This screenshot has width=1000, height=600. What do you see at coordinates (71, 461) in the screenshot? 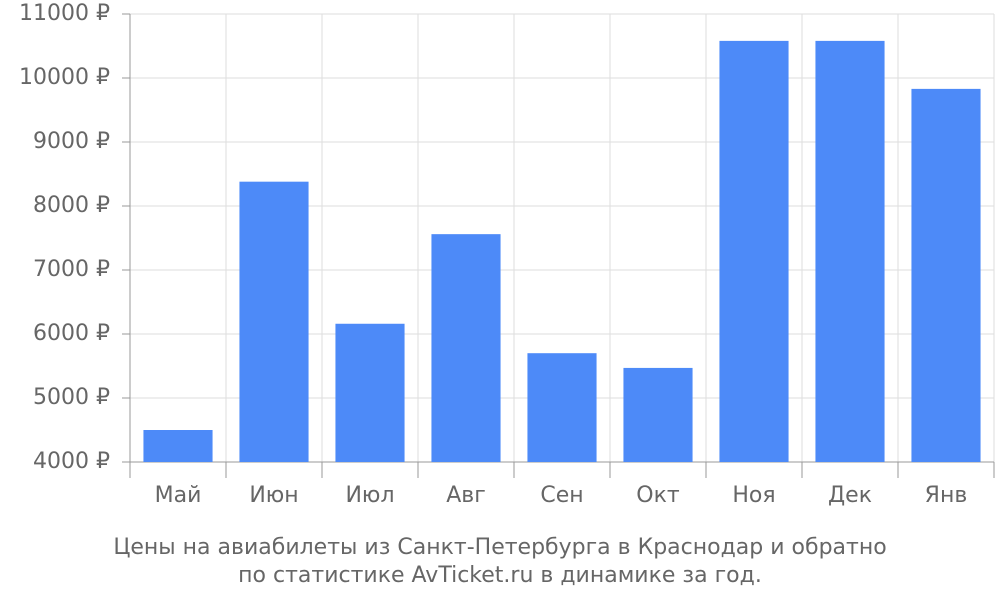
I see `y-tick-label: 4000 ₽` at bounding box center [71, 461].